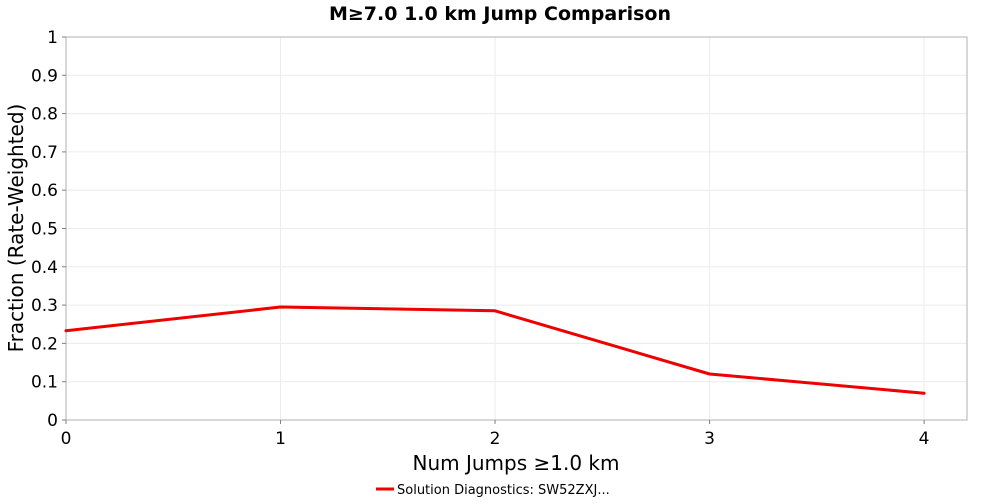  What do you see at coordinates (924, 439) in the screenshot?
I see `x-tick-label: 4` at bounding box center [924, 439].